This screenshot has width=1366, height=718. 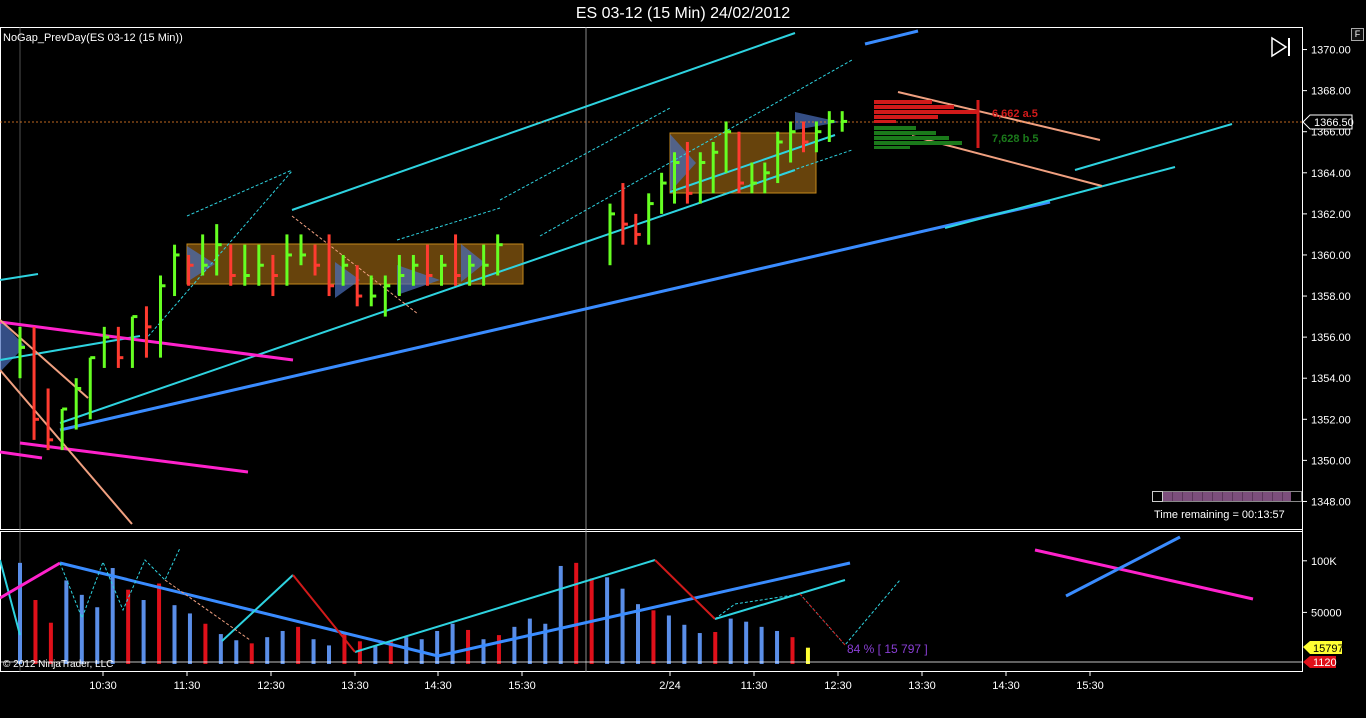 I want to click on price-axis-label: 1368.00, so click(x=1331, y=92).